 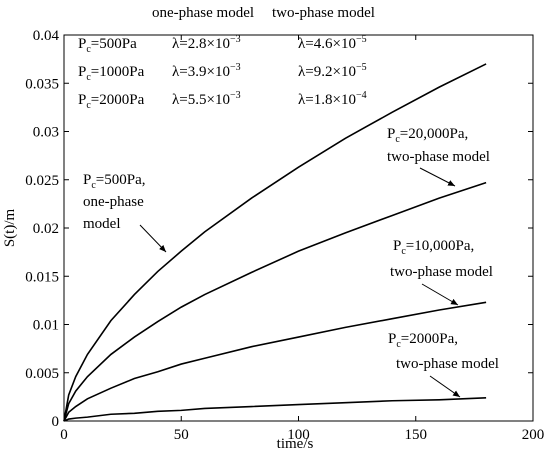 I want to click on y-tick-label: 0.035, so click(x=42, y=84).